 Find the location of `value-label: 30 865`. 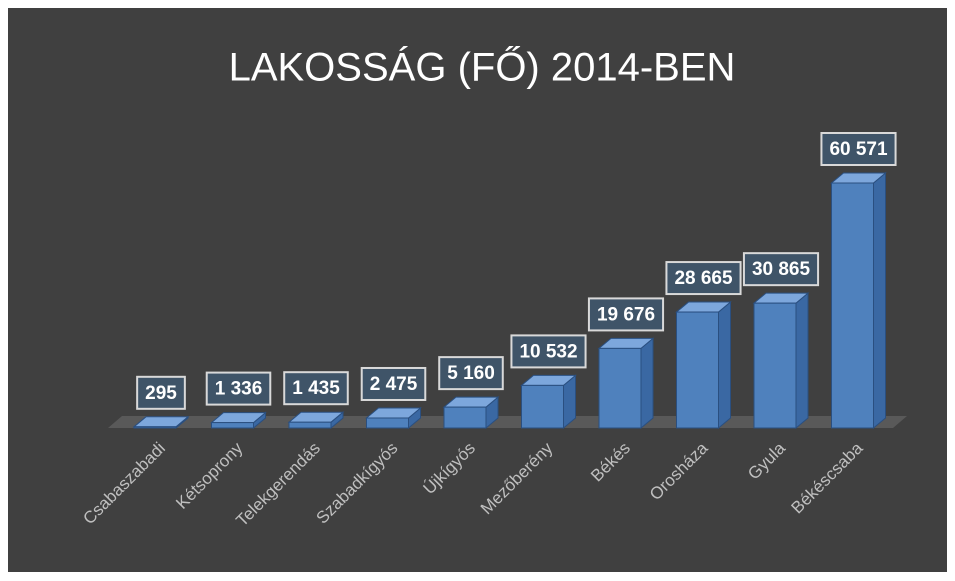

value-label: 30 865 is located at coordinates (781, 269).